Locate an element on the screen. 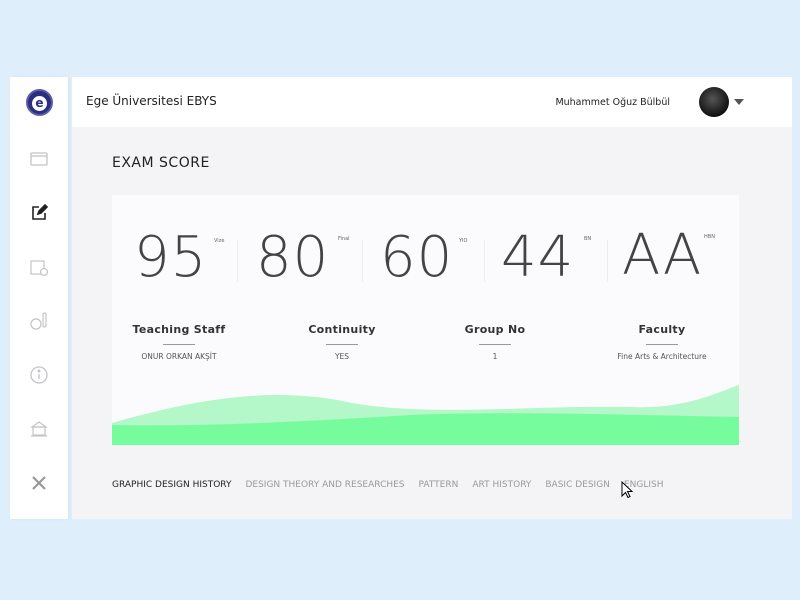  score-vize: 95 is located at coordinates (171, 257).